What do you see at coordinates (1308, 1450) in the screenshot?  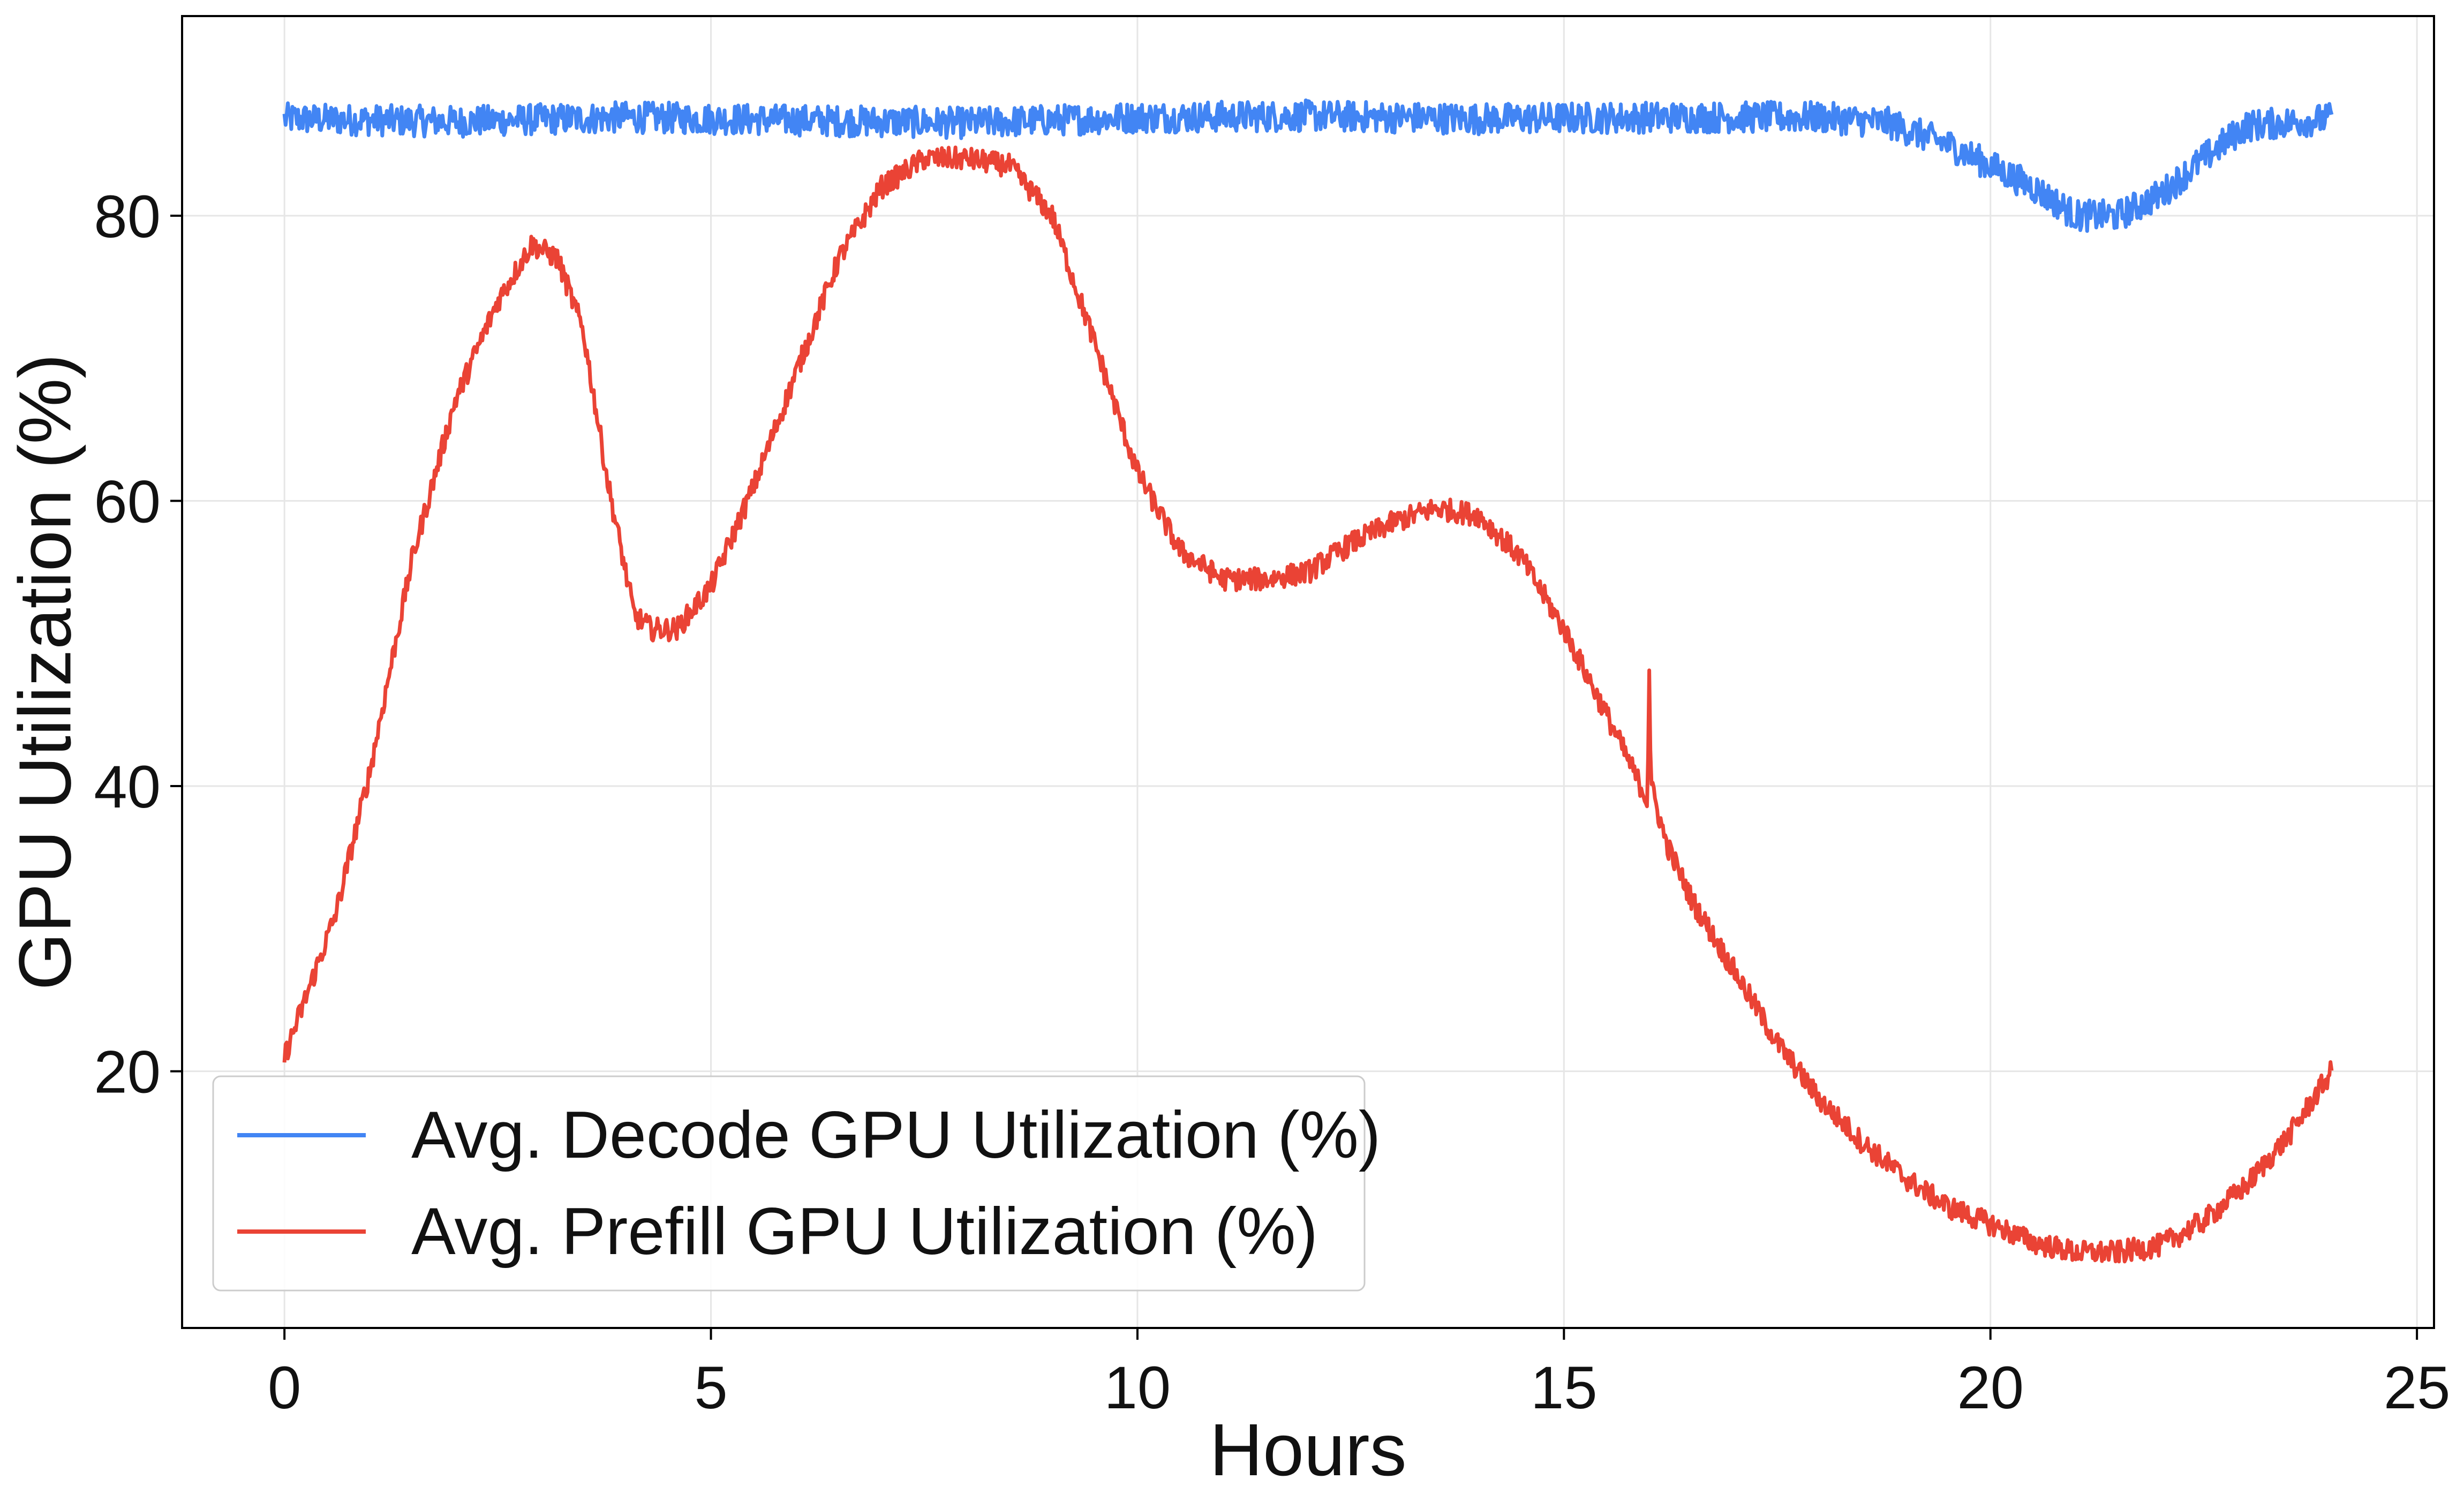 I see `x-axis-title: Hours` at bounding box center [1308, 1450].